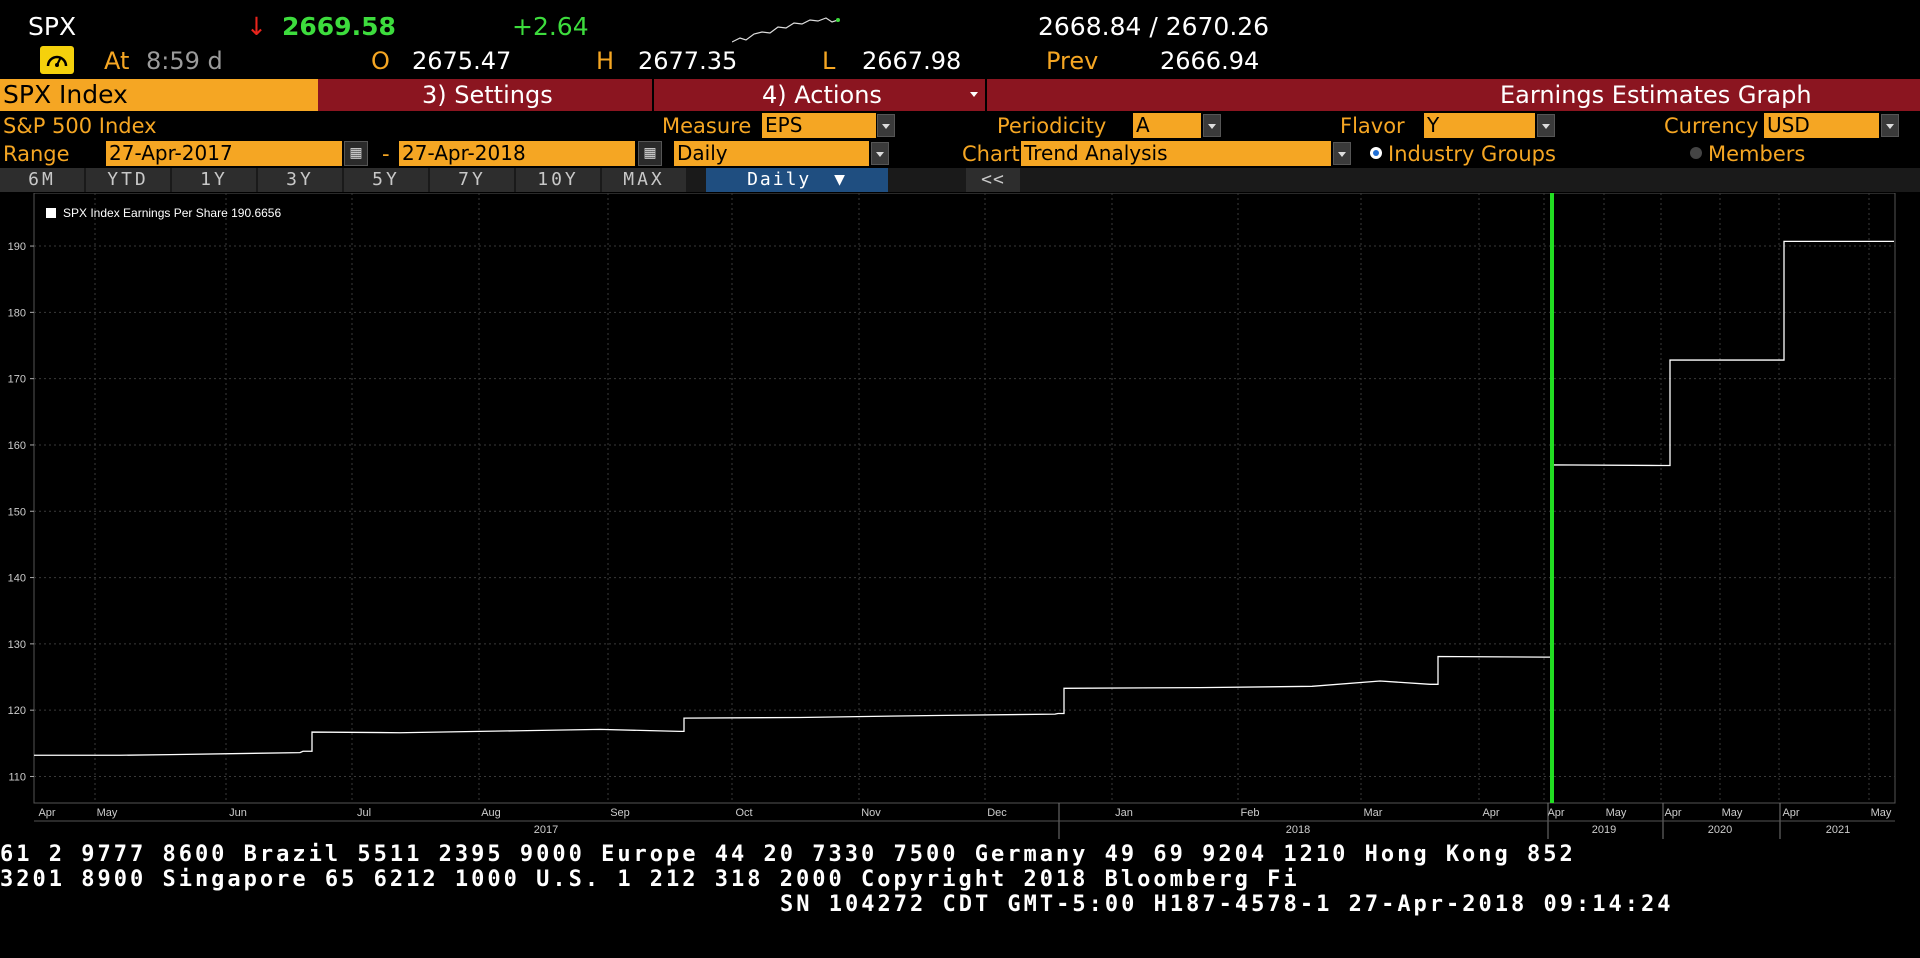 Image resolution: width=1920 pixels, height=958 pixels. Describe the element at coordinates (993, 180) in the screenshot. I see `collapse-button: <<` at that location.